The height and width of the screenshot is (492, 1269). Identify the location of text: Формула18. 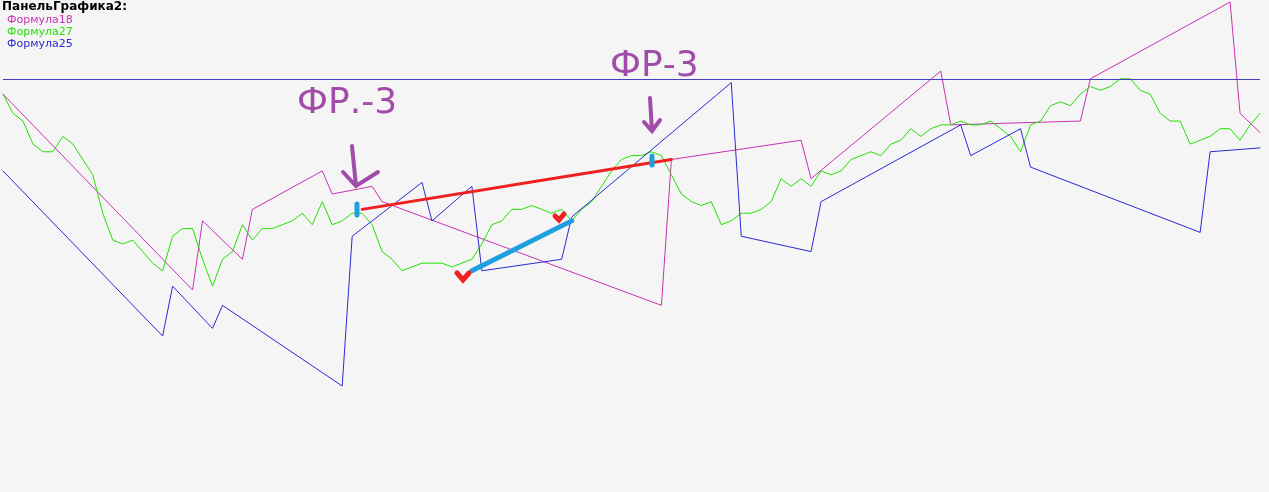
(40, 19).